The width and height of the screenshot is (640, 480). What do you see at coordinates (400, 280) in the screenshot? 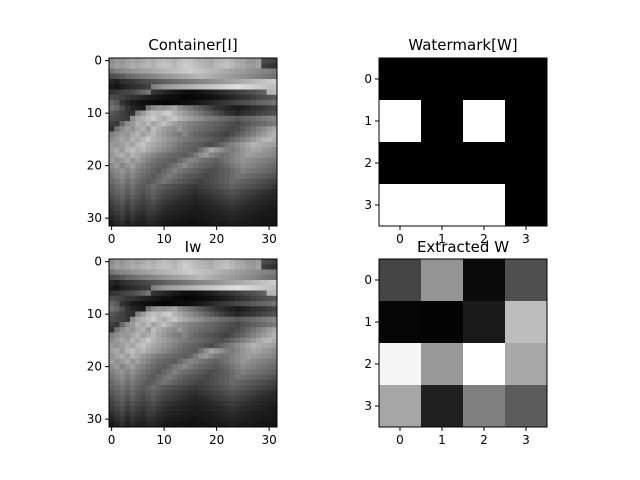
I see `heatmap-cell-extracted` at bounding box center [400, 280].